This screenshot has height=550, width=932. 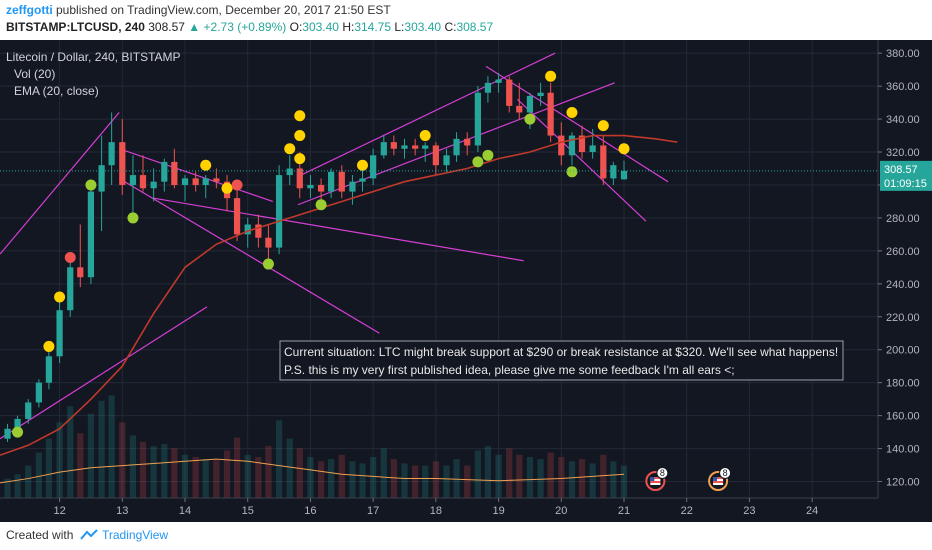 What do you see at coordinates (34, 74) in the screenshot?
I see `legend-volume: Vol (20)` at bounding box center [34, 74].